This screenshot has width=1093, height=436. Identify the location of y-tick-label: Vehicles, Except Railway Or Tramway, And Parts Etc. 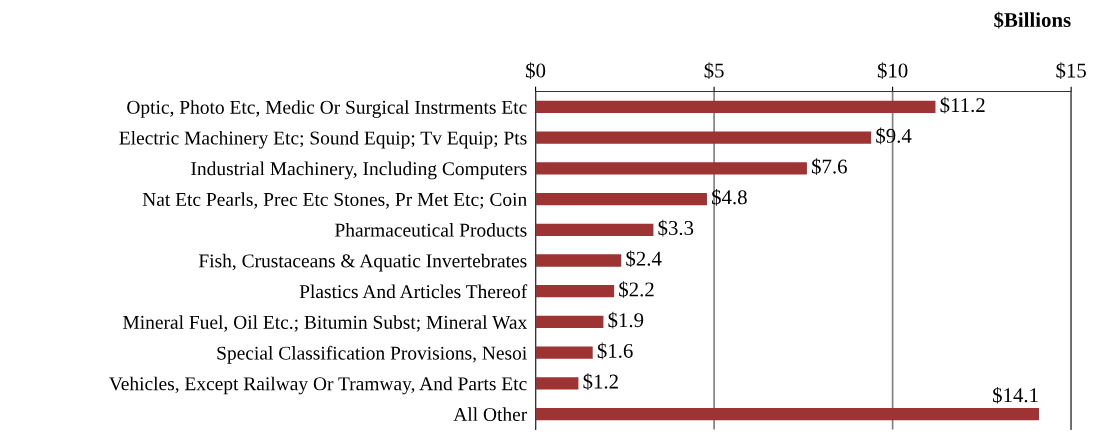
(318, 385).